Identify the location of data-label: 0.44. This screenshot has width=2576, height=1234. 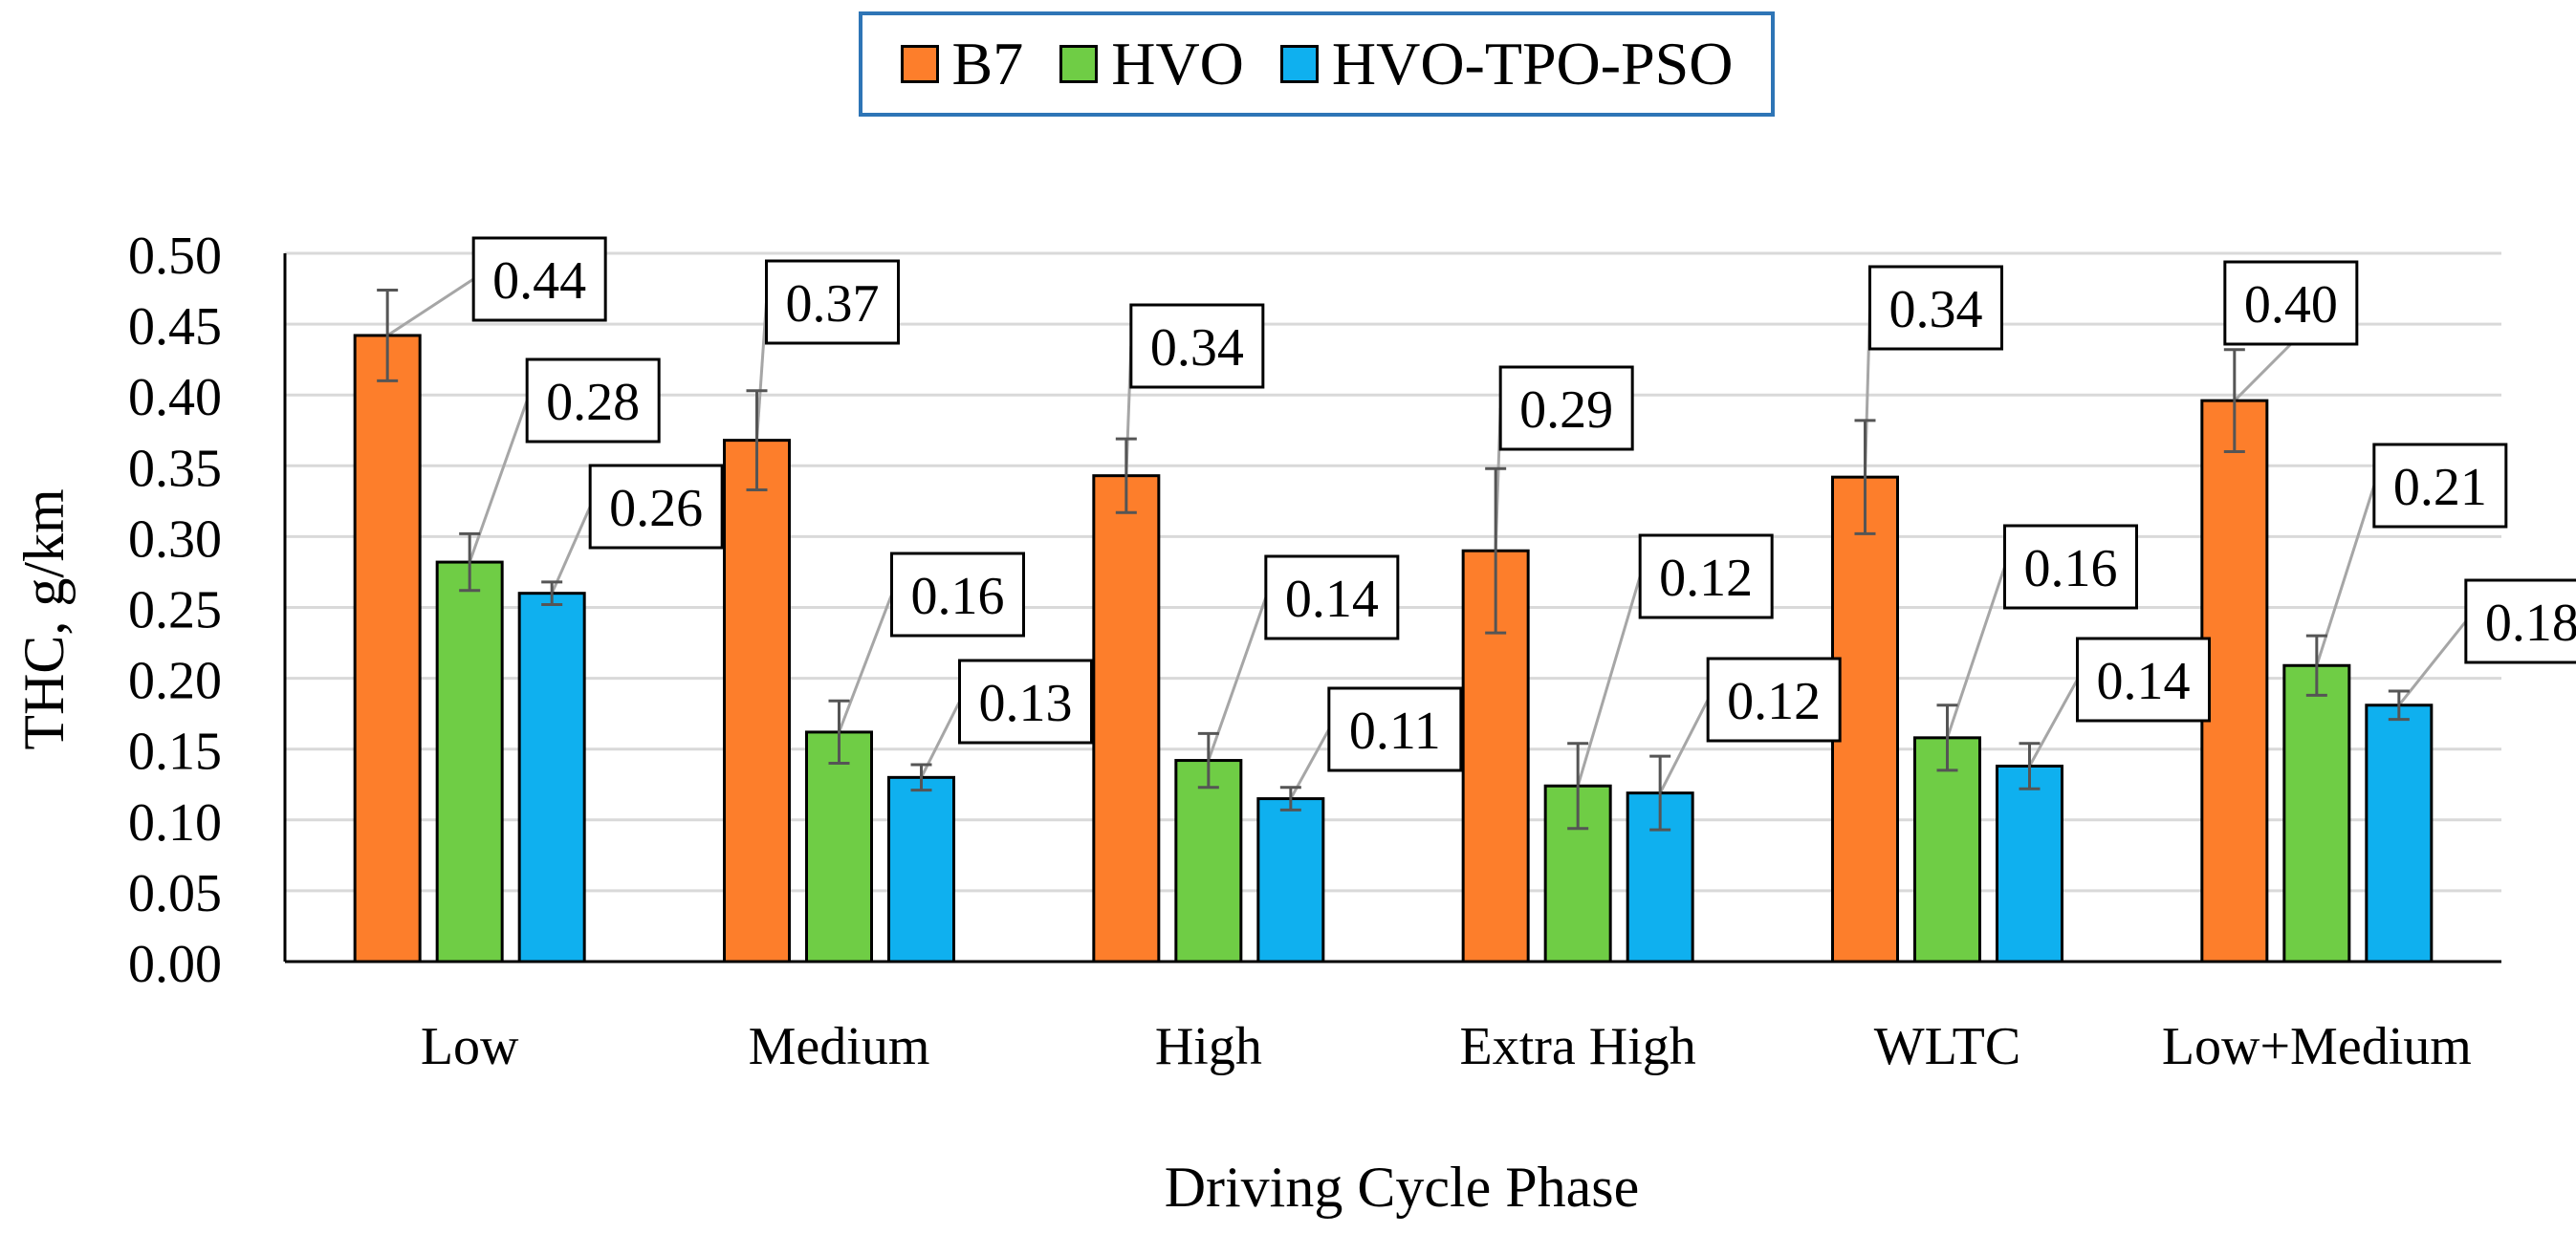
(539, 281).